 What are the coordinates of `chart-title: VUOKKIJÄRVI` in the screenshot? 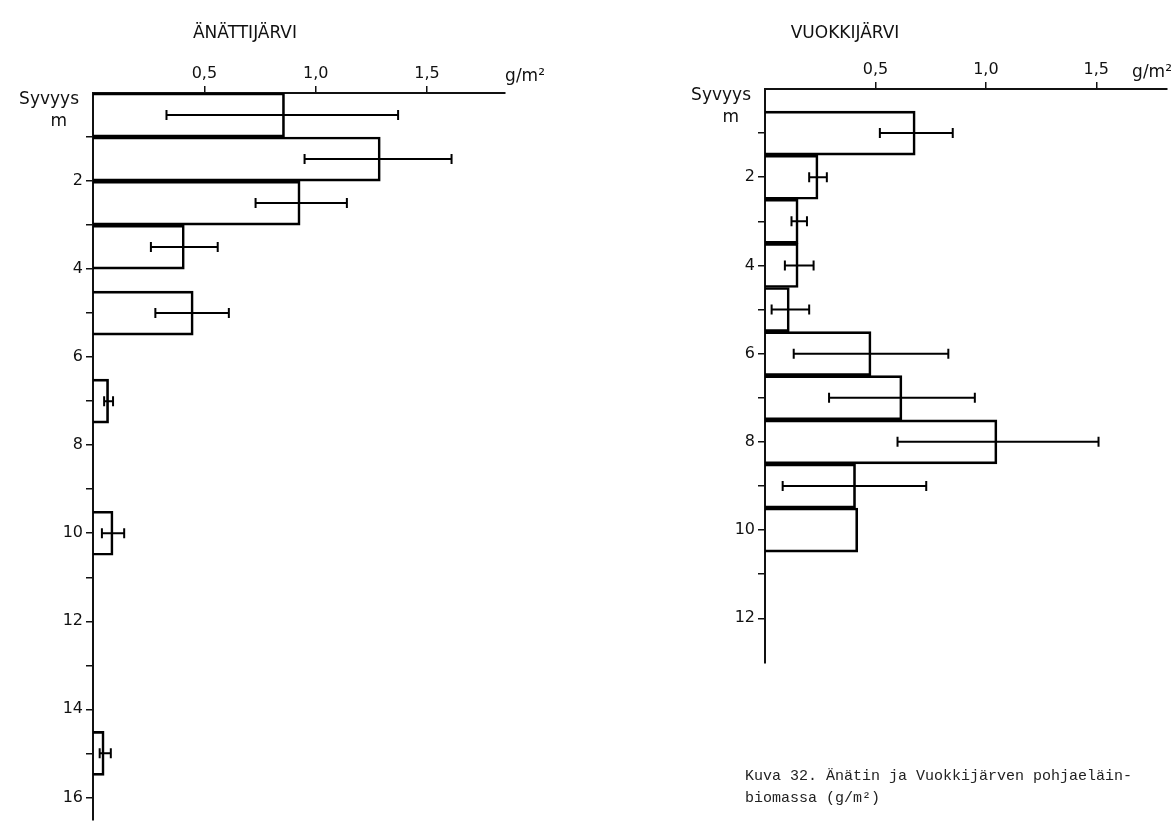 It's located at (845, 32).